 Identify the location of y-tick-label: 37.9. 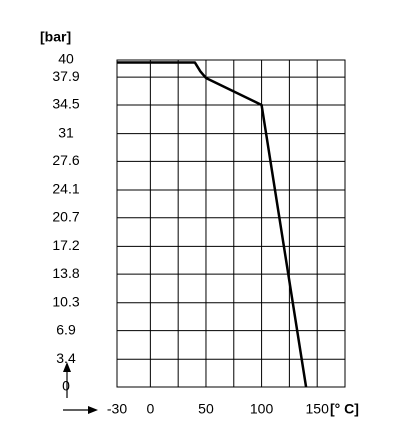
(65, 76).